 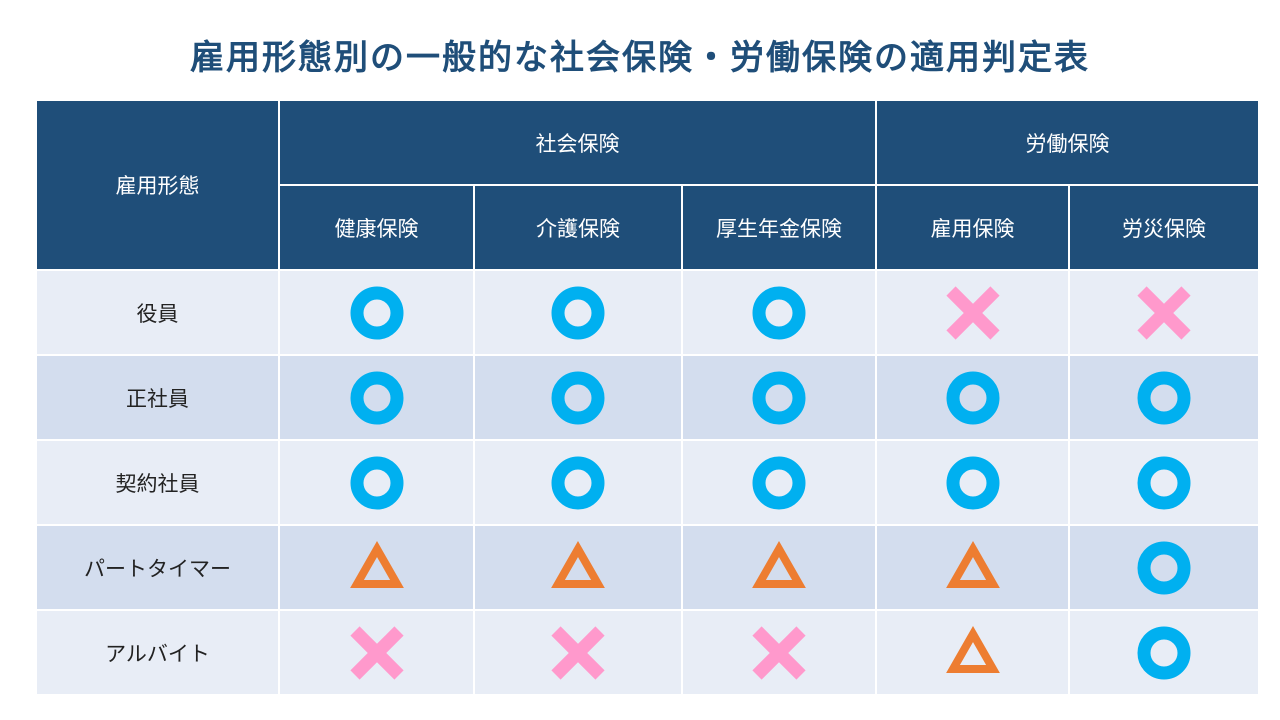 I want to click on header-col-pension-insurance: 厚生年金保険, so click(x=779, y=227).